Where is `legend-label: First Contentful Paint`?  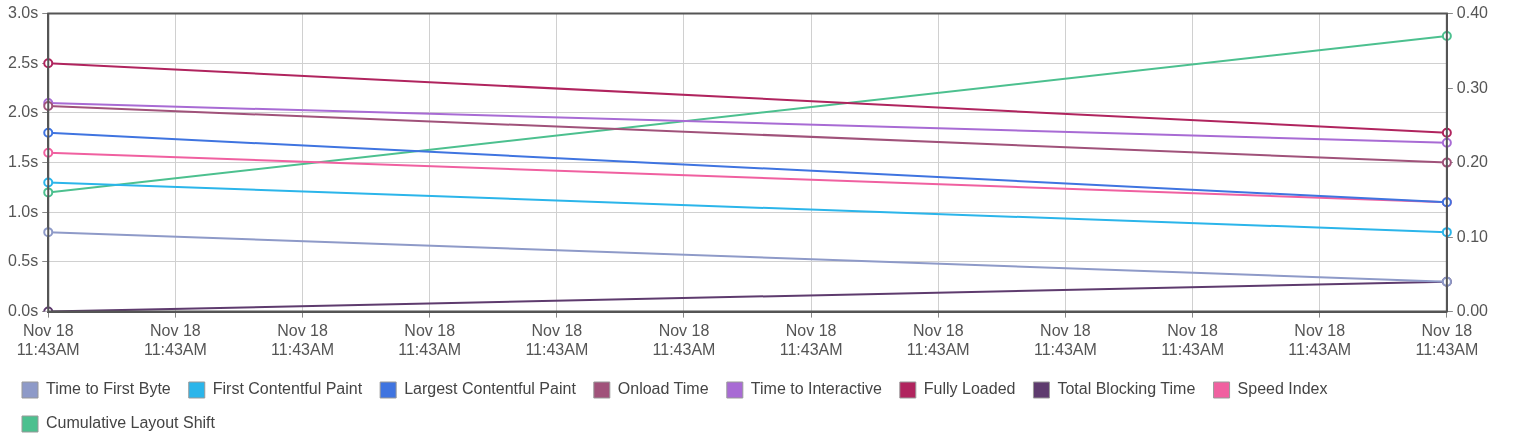
legend-label: First Contentful Paint is located at coordinates (287, 389).